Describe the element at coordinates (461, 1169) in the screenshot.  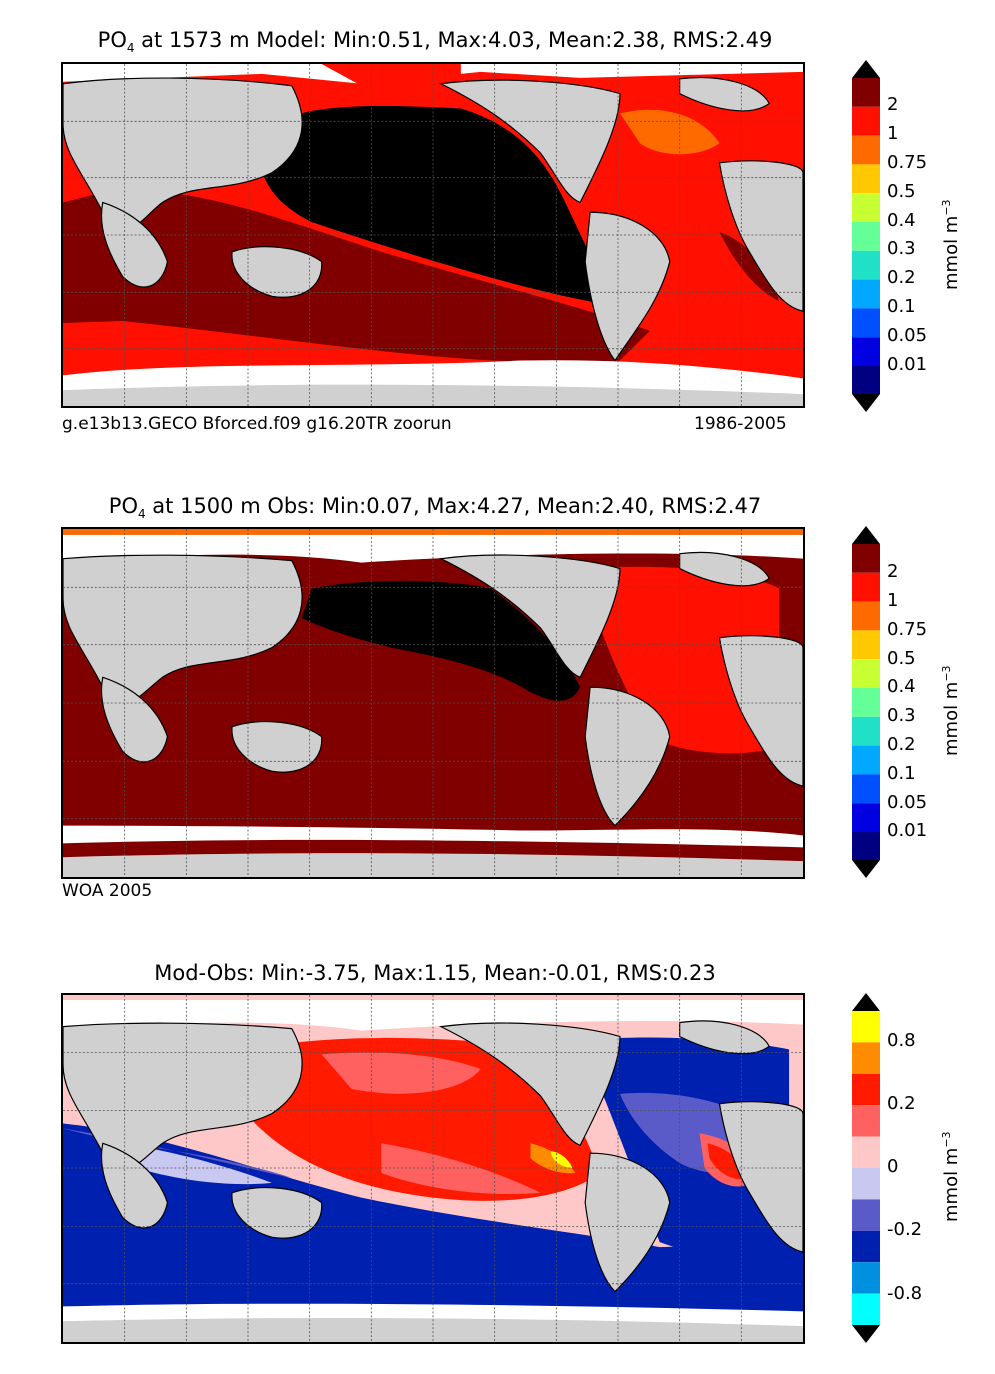
I see `south-pacific-mid-positive` at that location.